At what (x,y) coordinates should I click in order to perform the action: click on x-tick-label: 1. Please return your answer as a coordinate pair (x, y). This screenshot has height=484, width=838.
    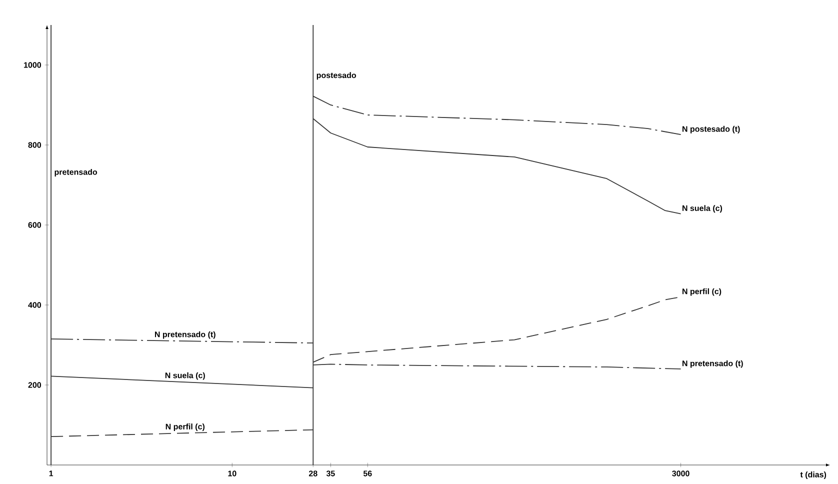
    Looking at the image, I should click on (51, 473).